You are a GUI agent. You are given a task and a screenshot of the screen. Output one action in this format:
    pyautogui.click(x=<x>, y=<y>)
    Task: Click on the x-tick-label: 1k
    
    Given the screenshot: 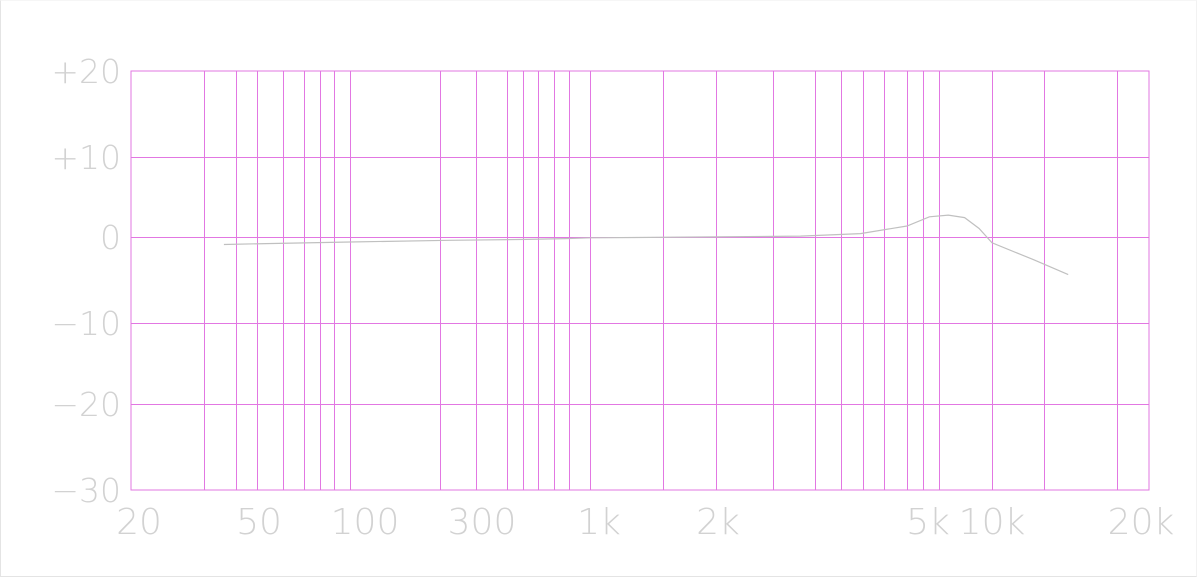 What is the action you would take?
    pyautogui.click(x=599, y=522)
    